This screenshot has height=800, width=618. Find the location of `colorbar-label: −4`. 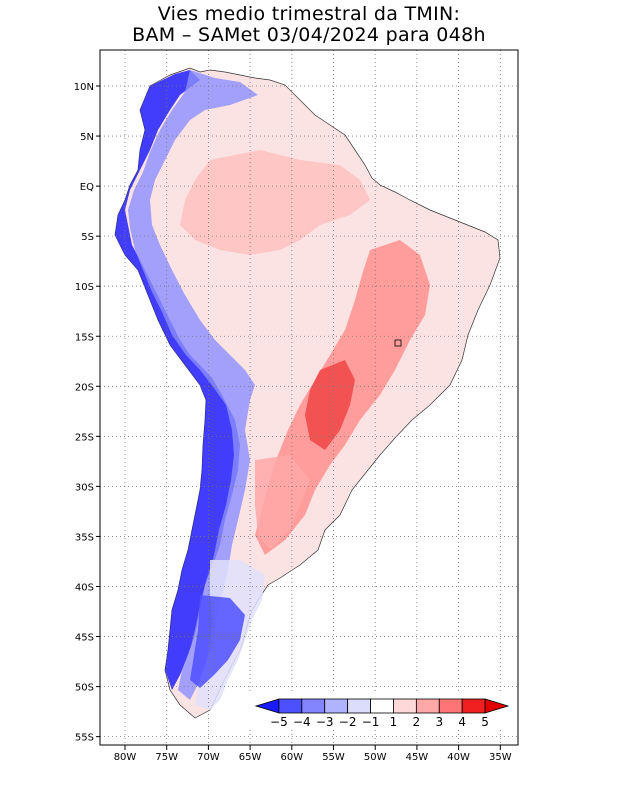

colorbar-label: −4 is located at coordinates (302, 722).